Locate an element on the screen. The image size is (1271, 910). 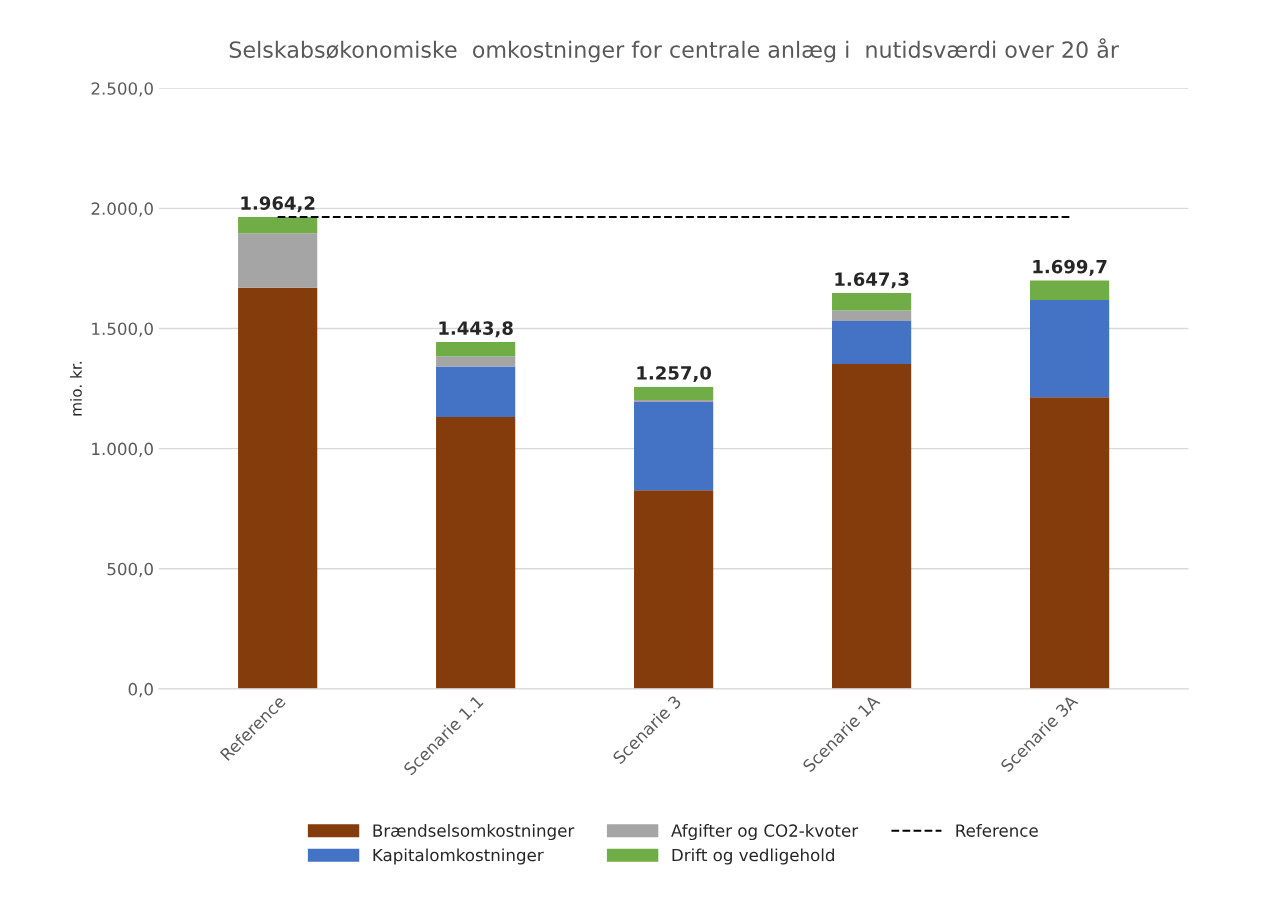
y-axis-title: mio. kr. is located at coordinates (76, 388).